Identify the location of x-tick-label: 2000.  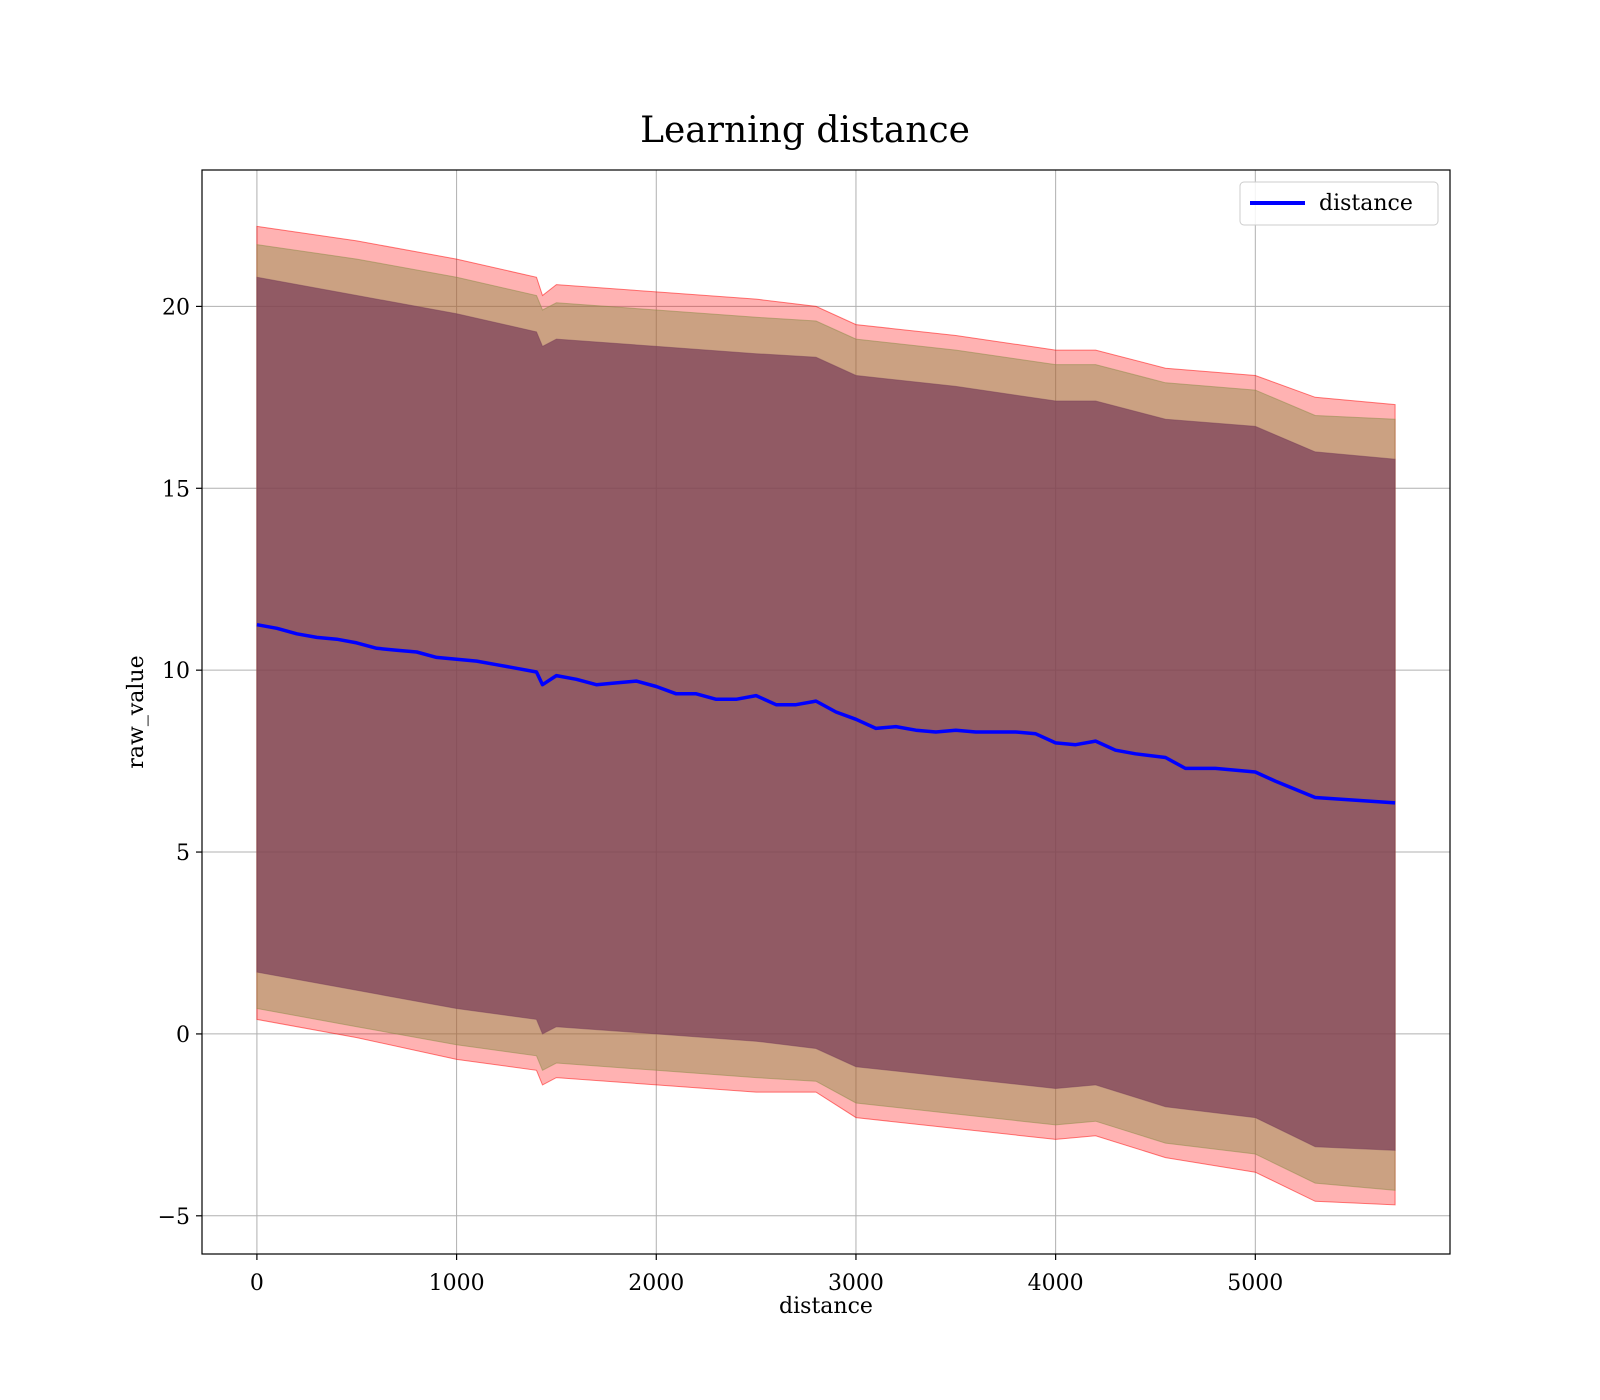
(656, 1283).